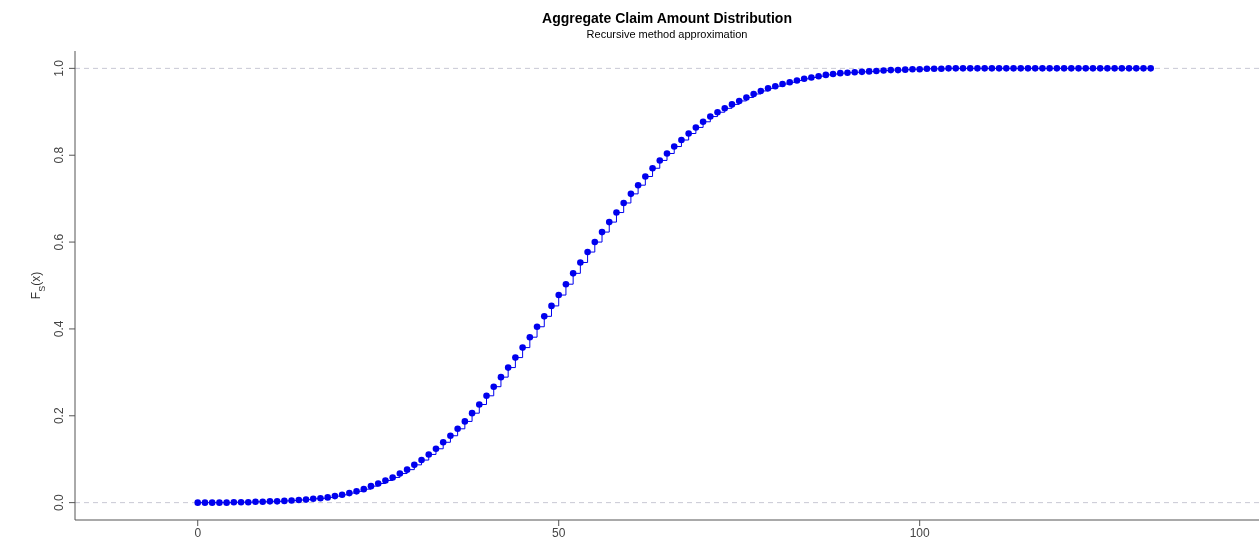 The height and width of the screenshot is (552, 1259). What do you see at coordinates (559, 532) in the screenshot?
I see `x-tick-label: 50` at bounding box center [559, 532].